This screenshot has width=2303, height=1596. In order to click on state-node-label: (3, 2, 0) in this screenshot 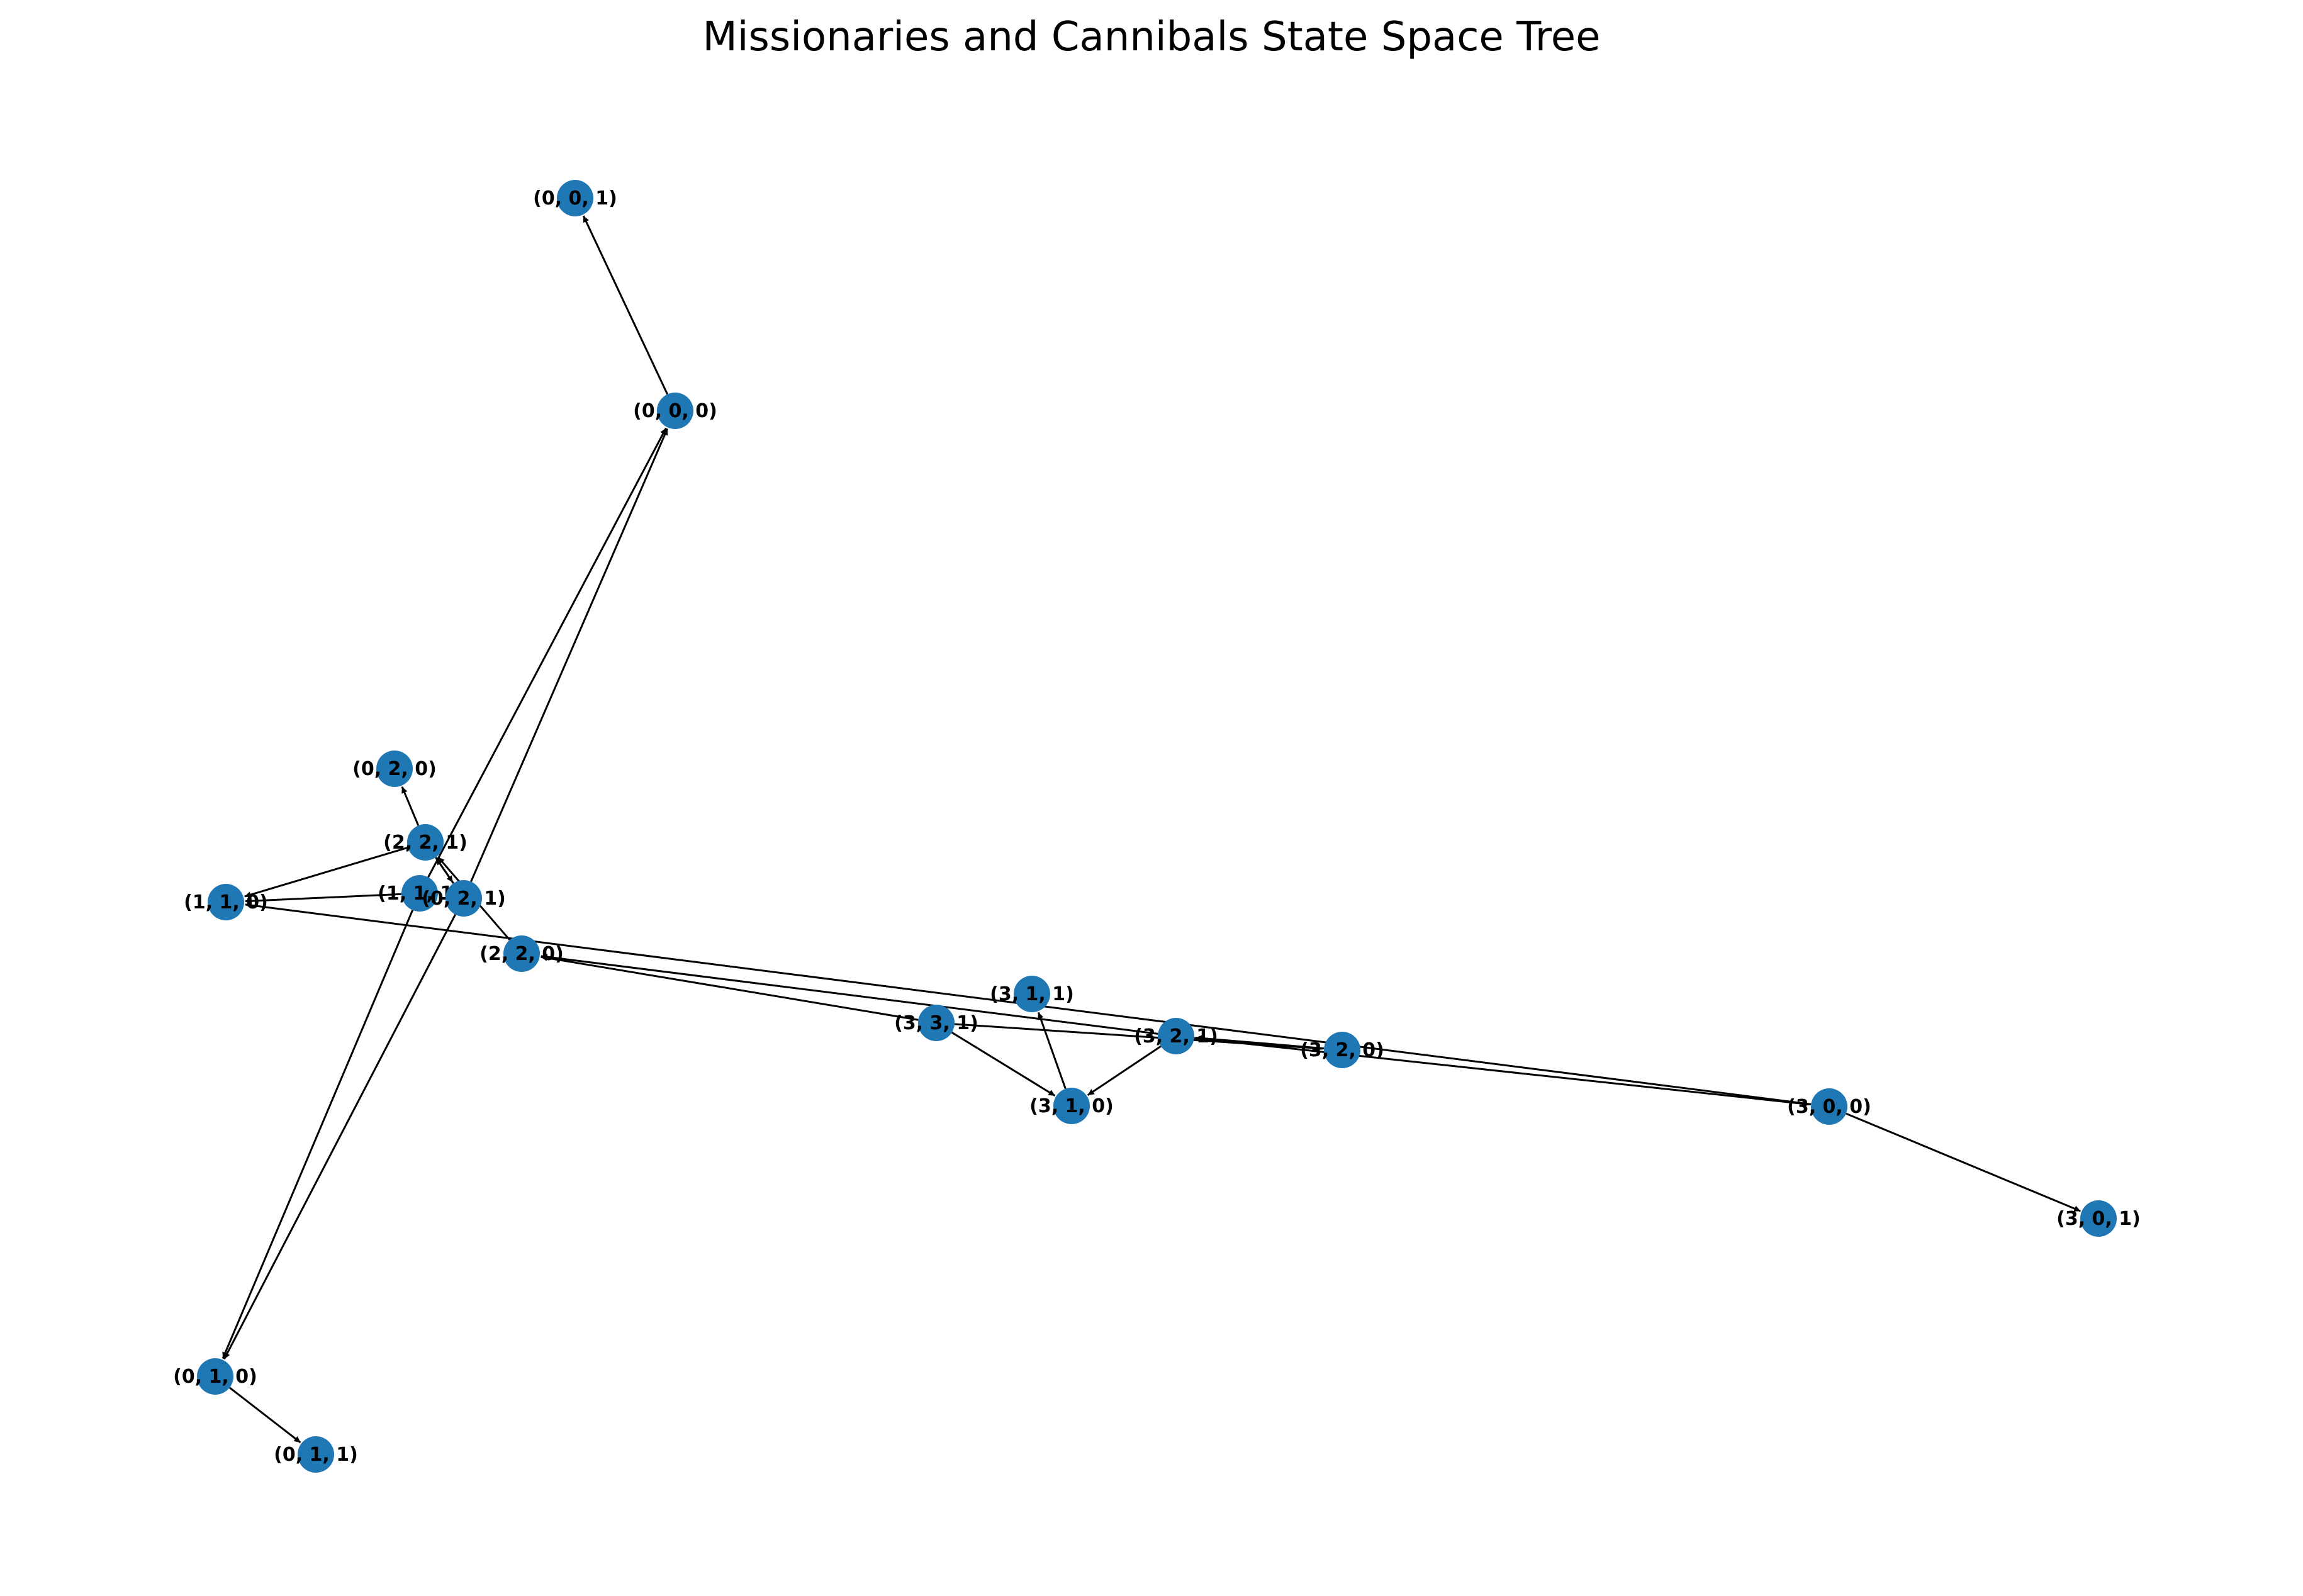, I will do `click(1342, 1050)`.